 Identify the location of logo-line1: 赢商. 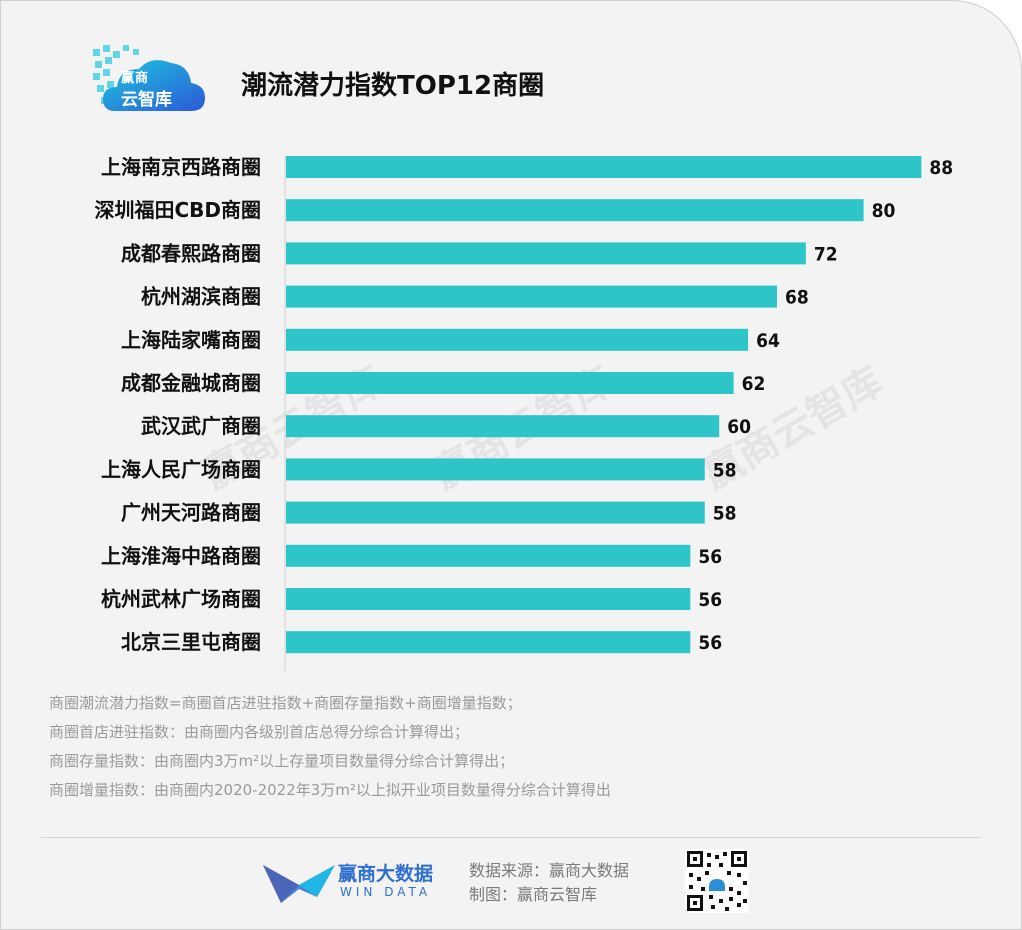
(135, 78).